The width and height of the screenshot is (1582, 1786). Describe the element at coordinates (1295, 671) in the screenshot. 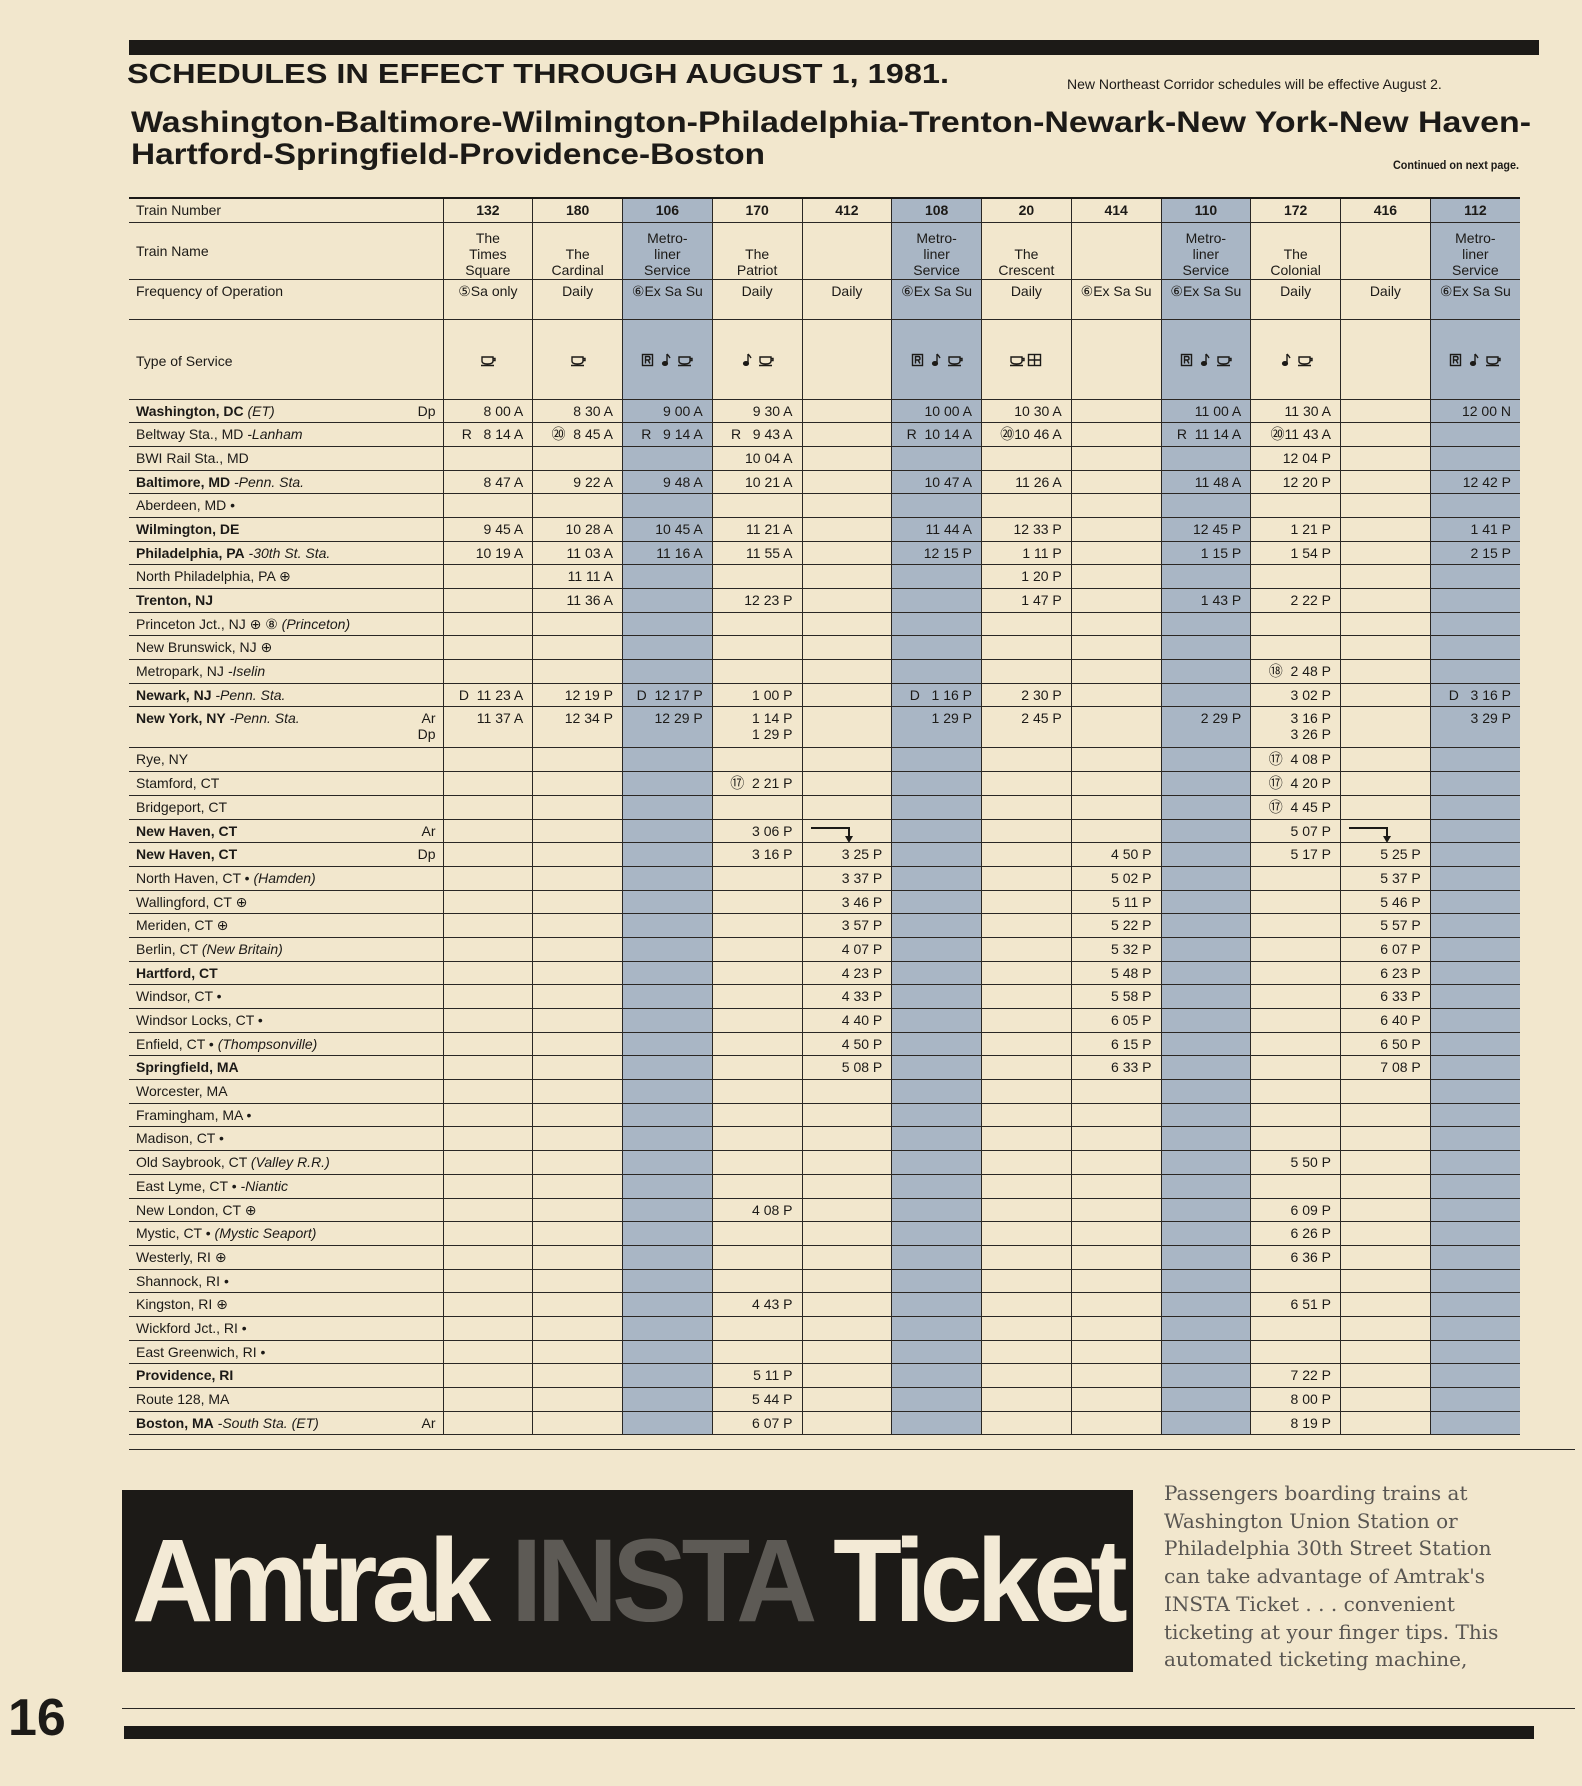

I see `time-cell: ⑱ 2 48 P` at that location.